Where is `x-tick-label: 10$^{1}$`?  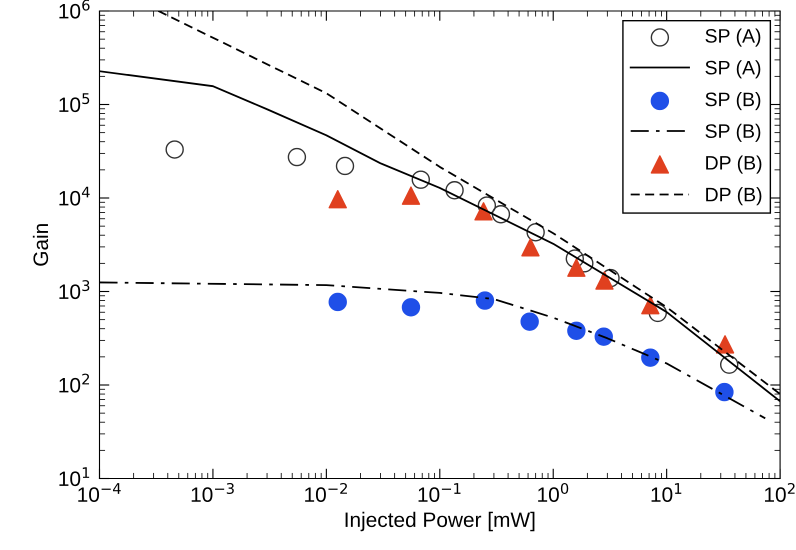
x-tick-label: 10$^{1}$ is located at coordinates (667, 492).